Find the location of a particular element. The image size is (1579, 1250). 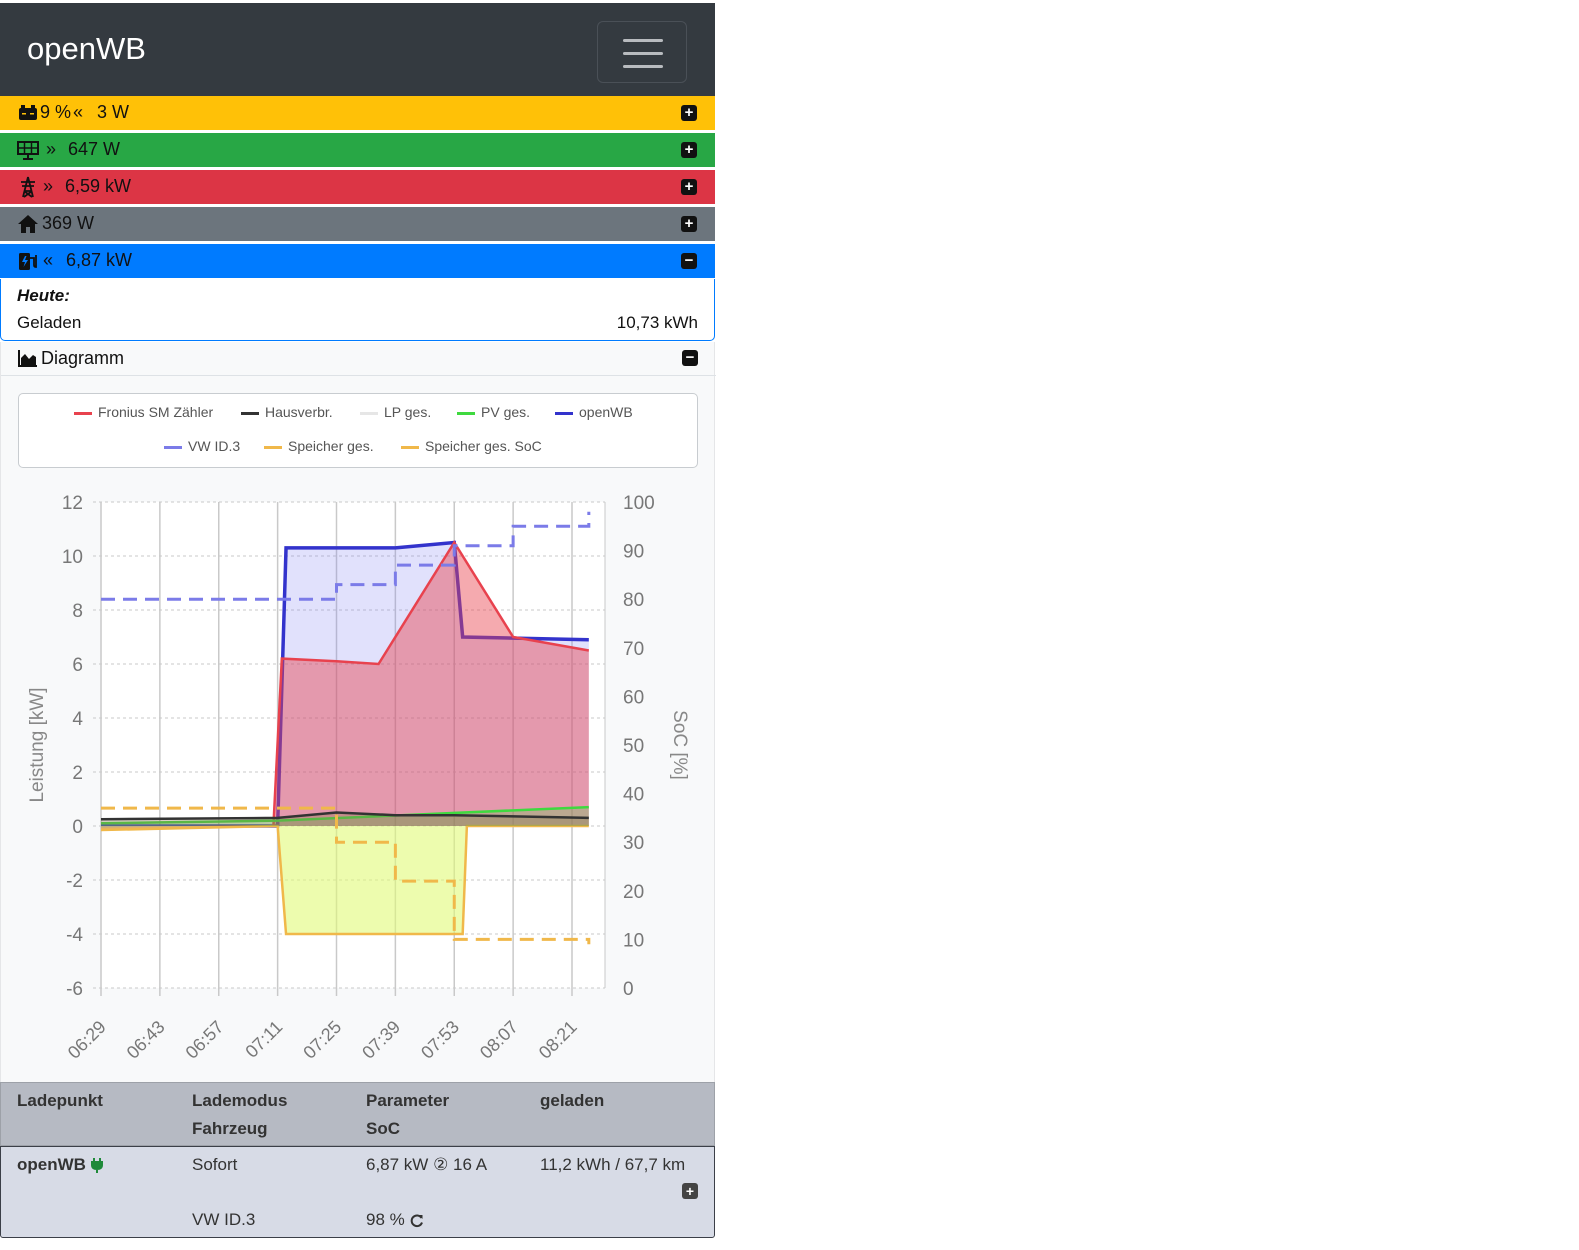

y2-axis-label: SoC [%] is located at coordinates (679, 745).